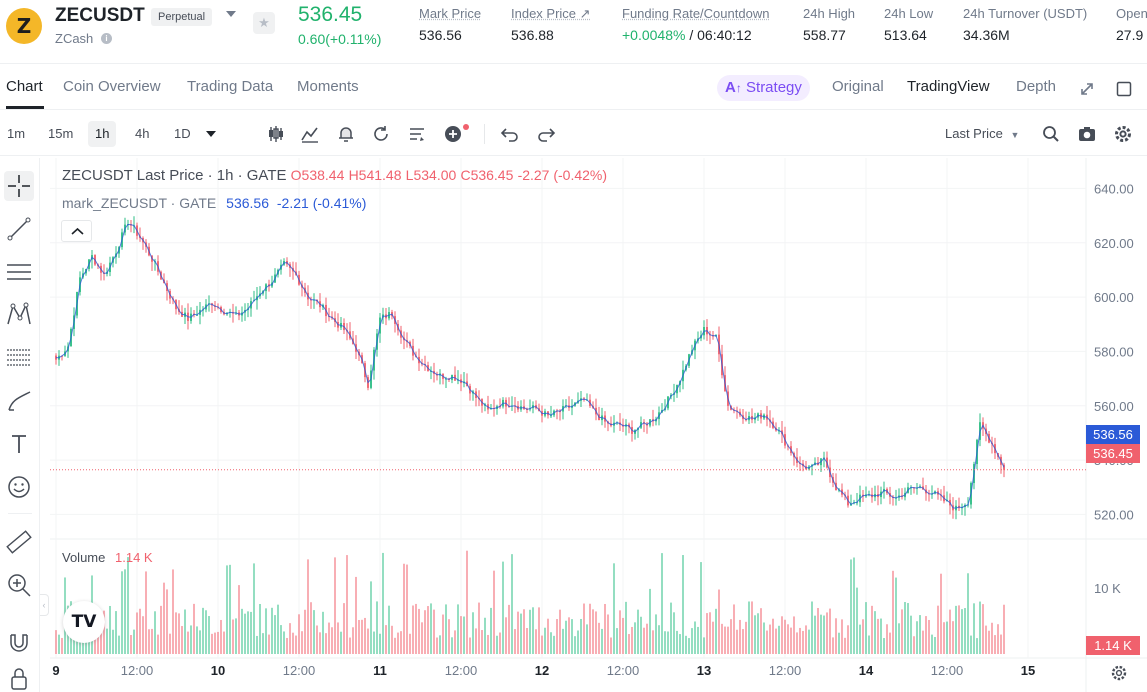 The width and height of the screenshot is (1147, 692). Describe the element at coordinates (948, 86) in the screenshot. I see `view-tradingview: TradingView` at that location.